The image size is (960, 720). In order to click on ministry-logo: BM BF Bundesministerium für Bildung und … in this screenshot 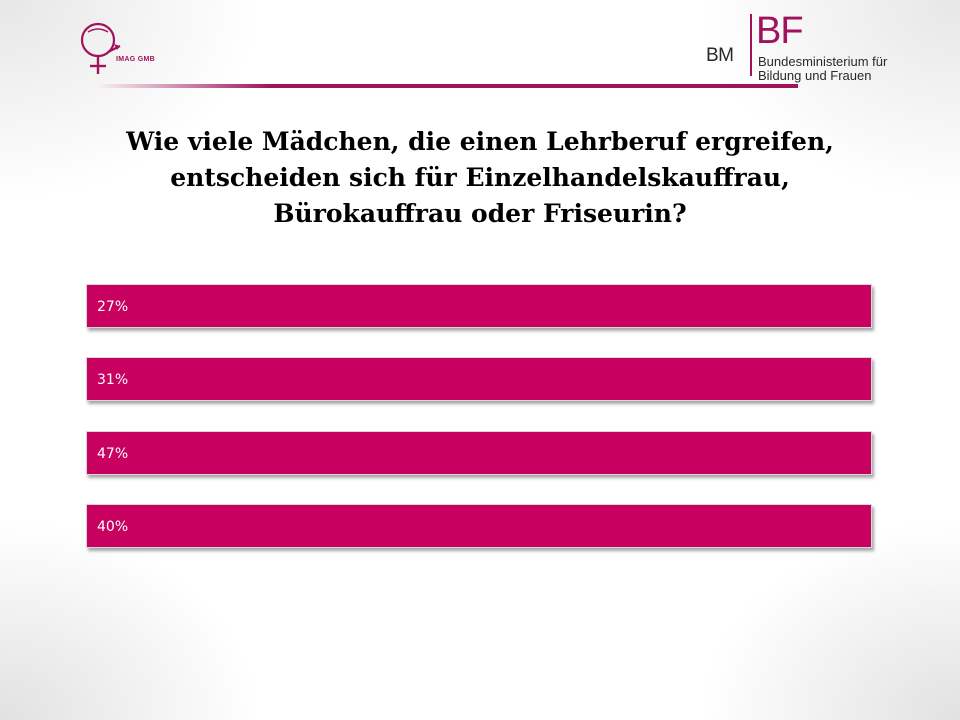, I will do `click(806, 46)`.